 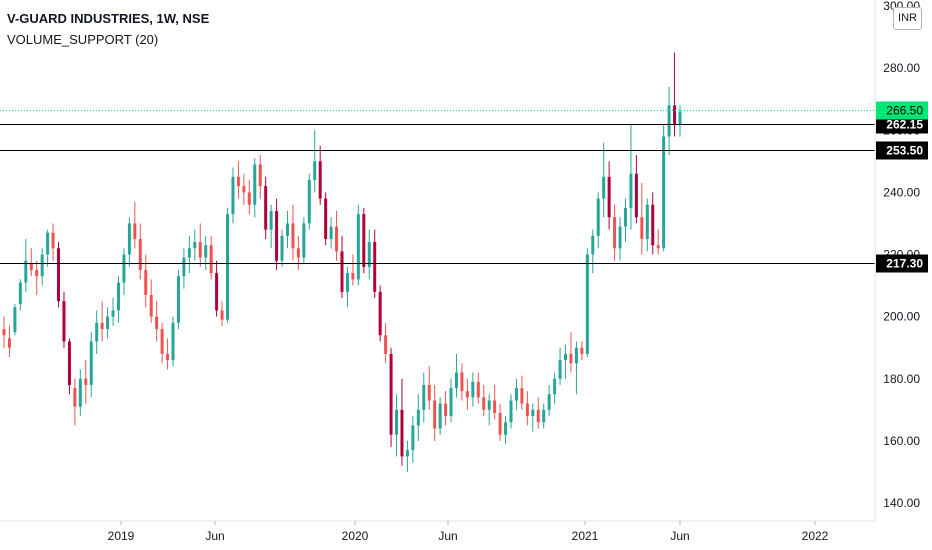 I want to click on x-tick-label: 2021, so click(x=585, y=536).